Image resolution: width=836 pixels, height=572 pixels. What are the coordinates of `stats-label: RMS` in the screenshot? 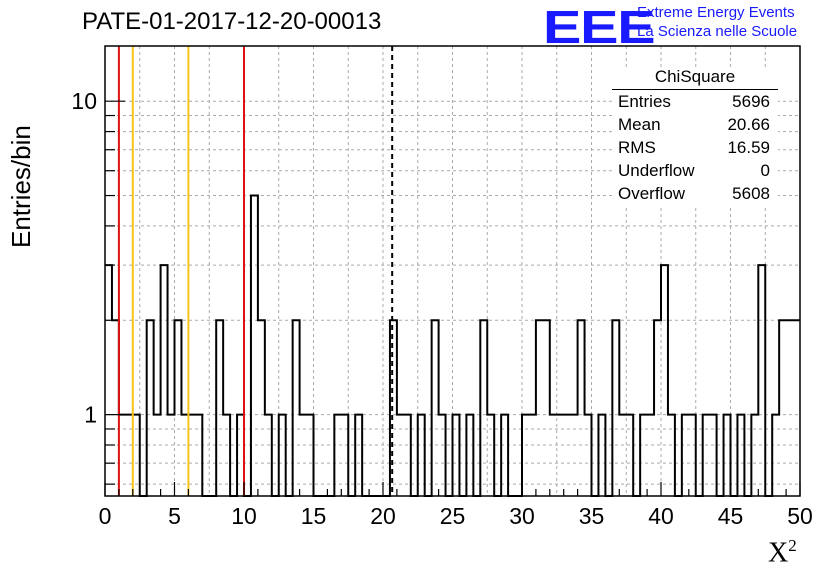 It's located at (637, 147).